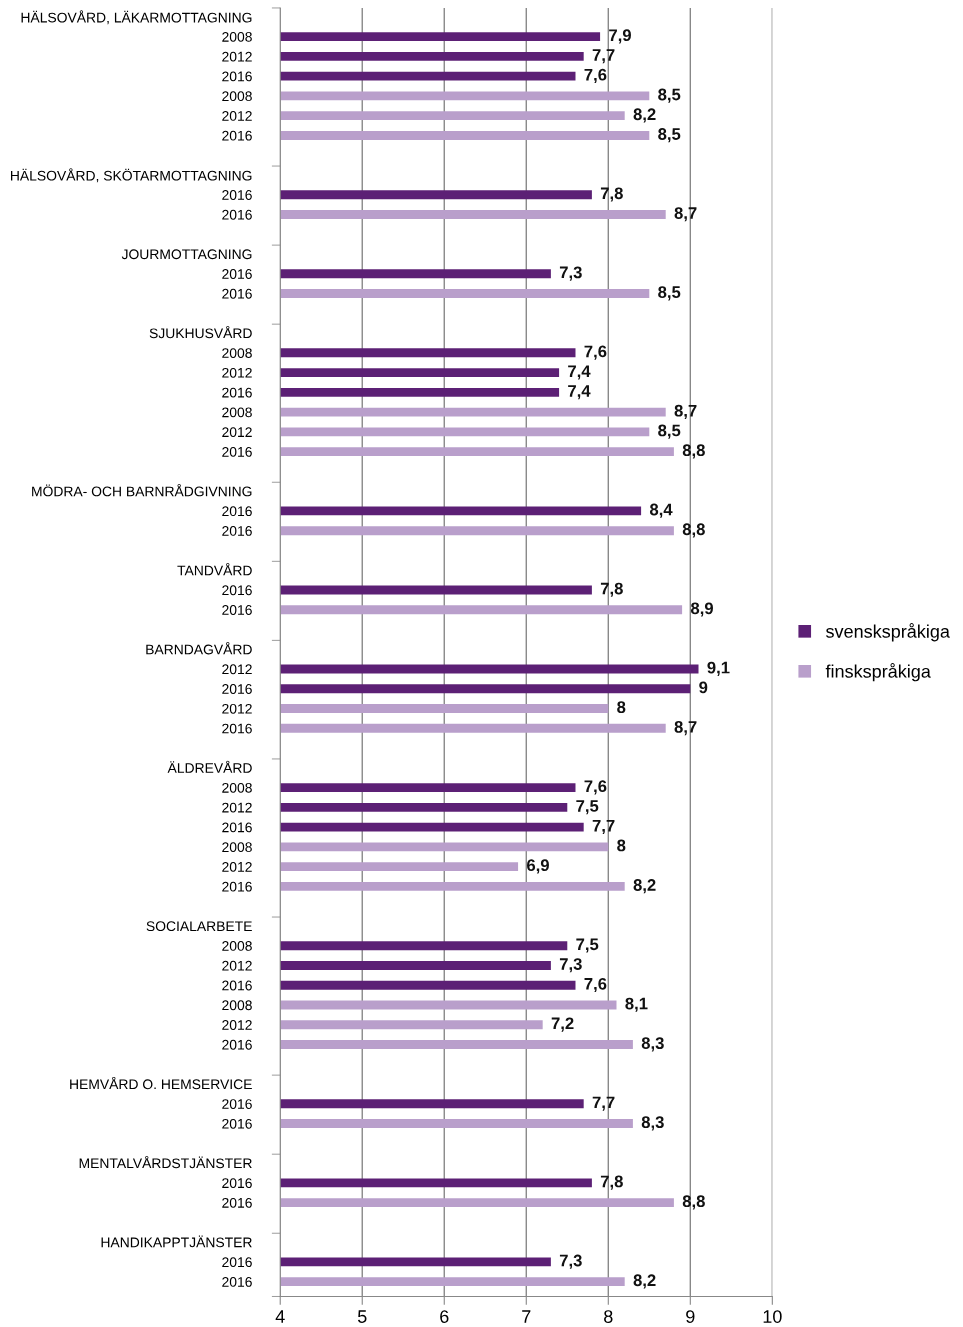  What do you see at coordinates (661, 510) in the screenshot?
I see `data-label: 8,4` at bounding box center [661, 510].